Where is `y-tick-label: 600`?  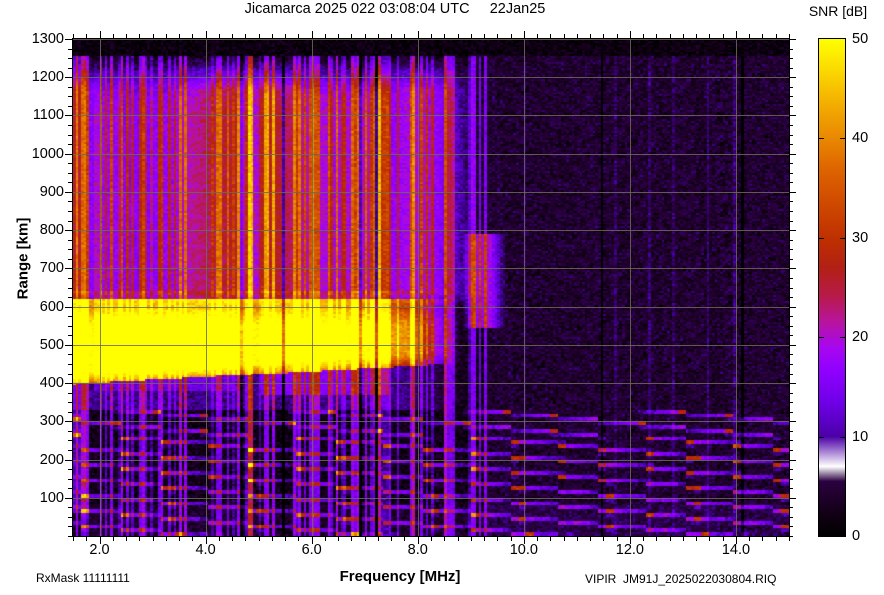
y-tick-label: 600 is located at coordinates (51, 306).